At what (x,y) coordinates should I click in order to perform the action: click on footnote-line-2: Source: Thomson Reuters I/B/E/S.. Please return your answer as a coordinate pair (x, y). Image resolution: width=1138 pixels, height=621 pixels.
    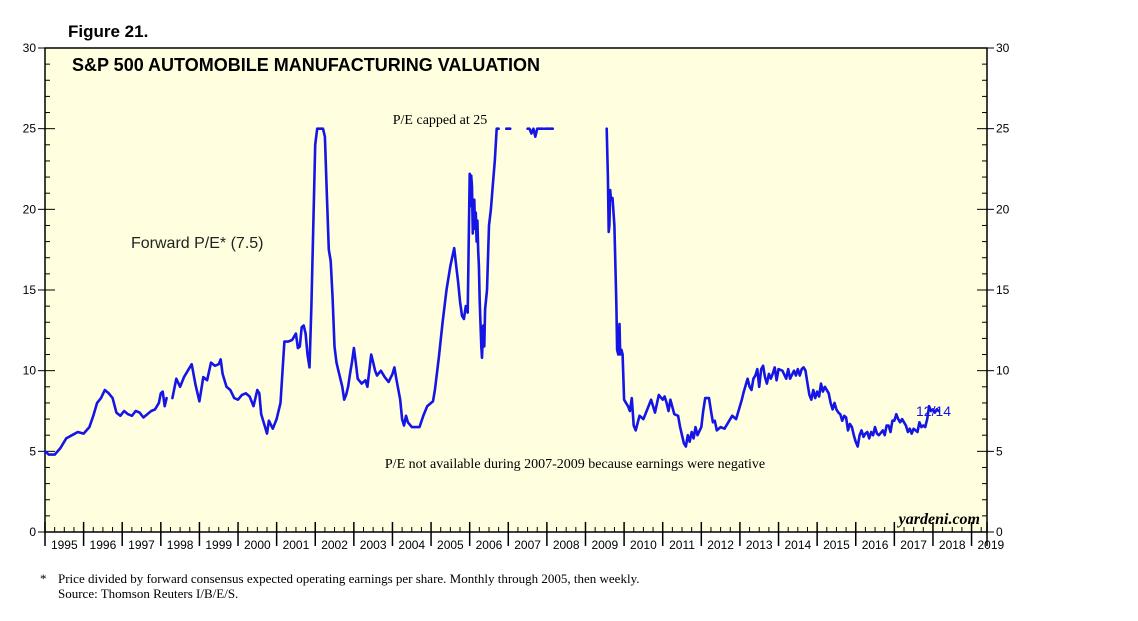
    Looking at the image, I should click on (339, 593).